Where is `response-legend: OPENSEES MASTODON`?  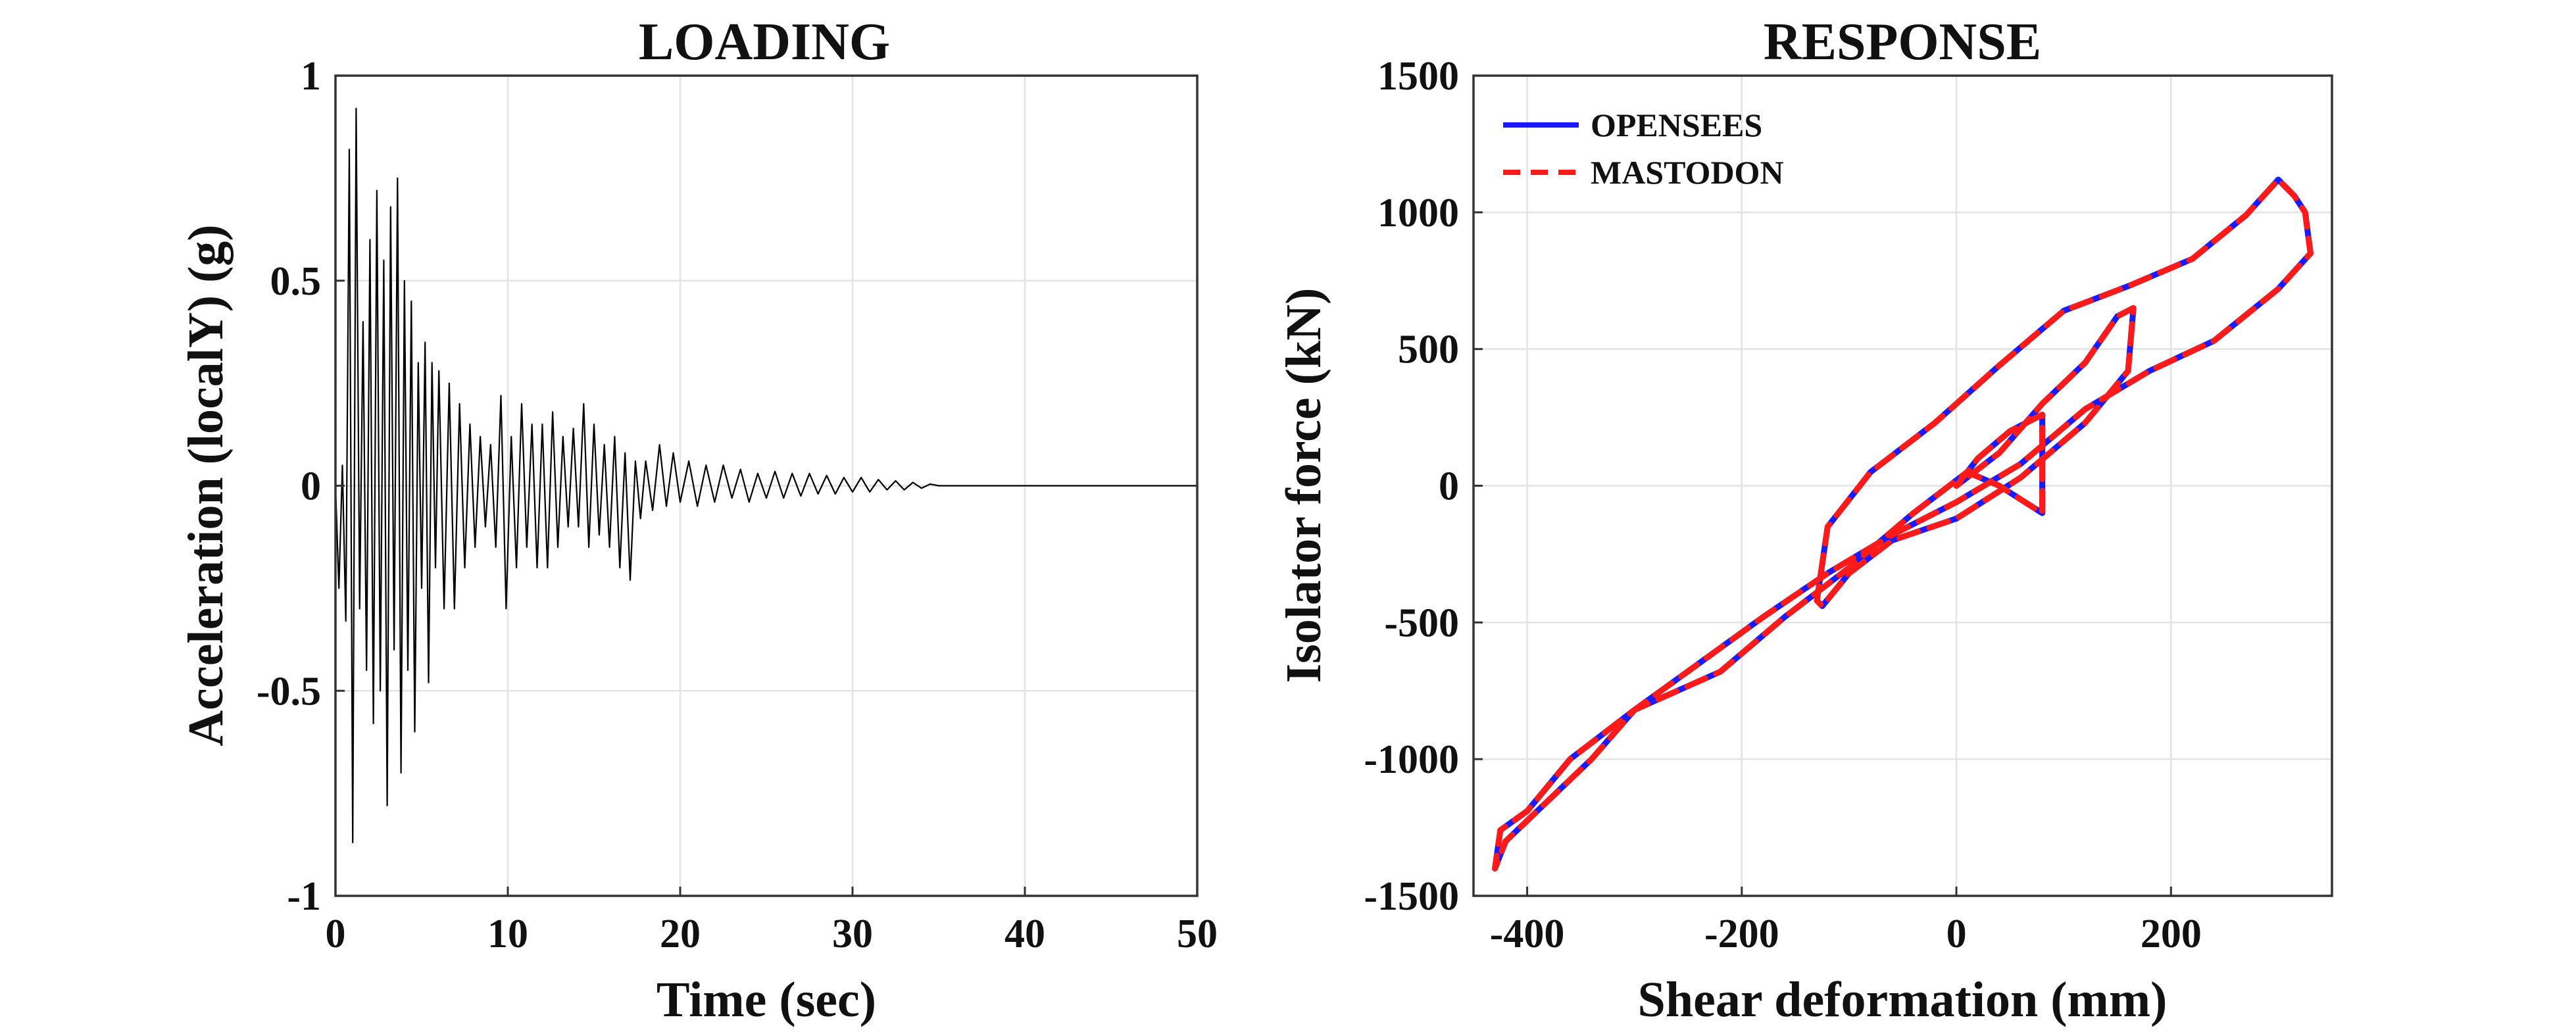
response-legend: OPENSEES MASTODON is located at coordinates (1643, 149).